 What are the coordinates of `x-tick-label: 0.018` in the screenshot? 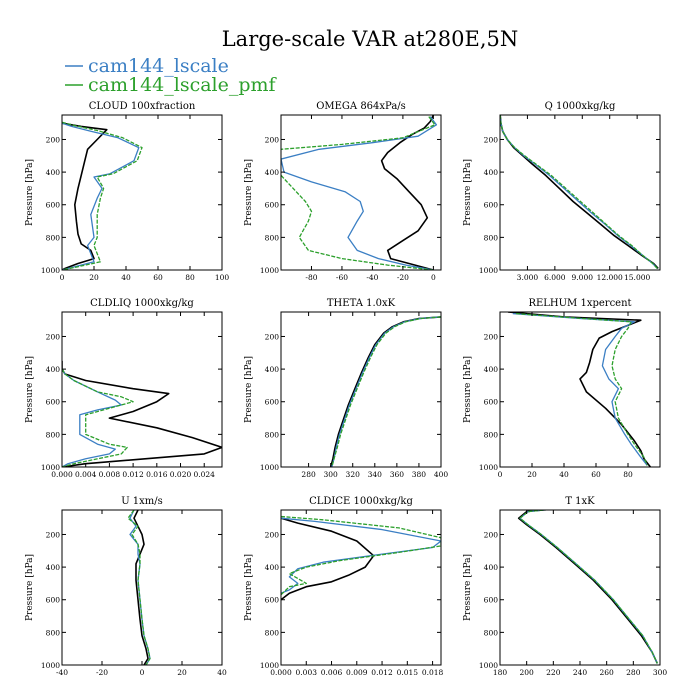 It's located at (433, 672).